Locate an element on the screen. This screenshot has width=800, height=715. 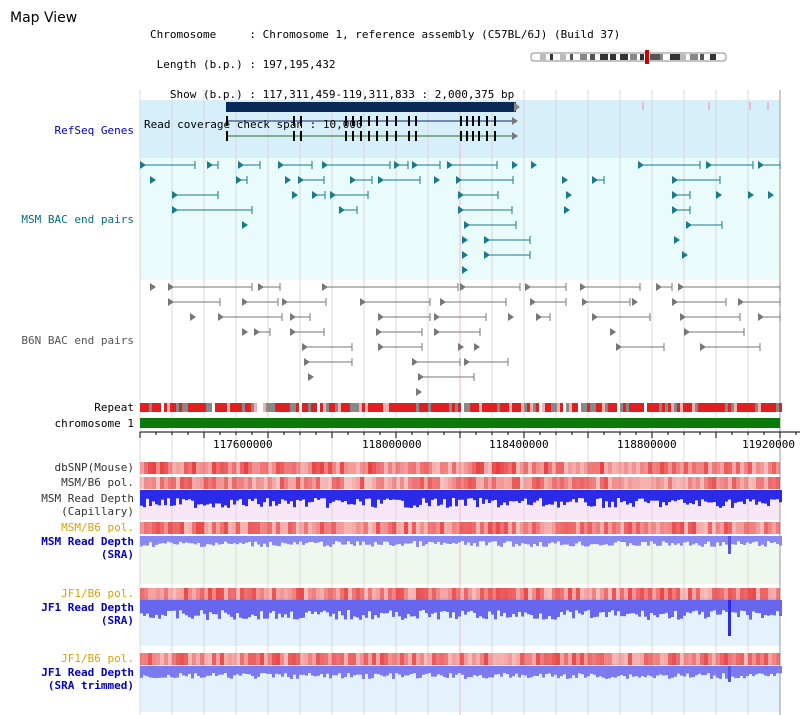
ideogram-band is located at coordinates (702, 57).